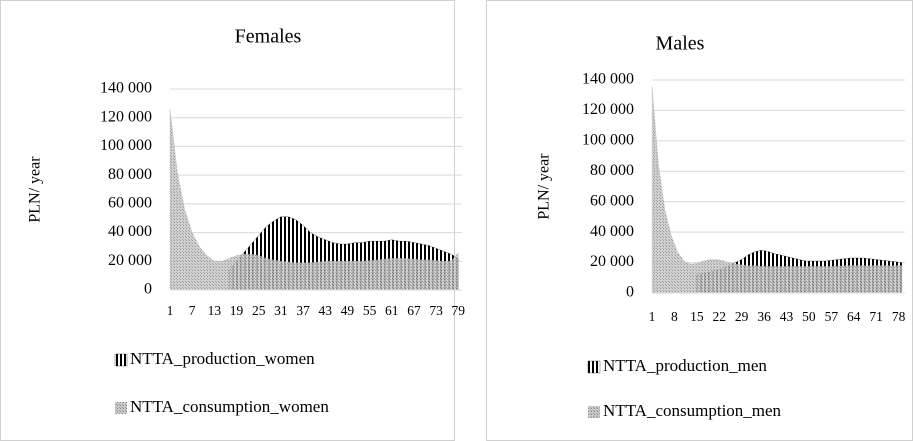  Describe the element at coordinates (281, 310) in the screenshot. I see `x-tick-label: 31` at that location.